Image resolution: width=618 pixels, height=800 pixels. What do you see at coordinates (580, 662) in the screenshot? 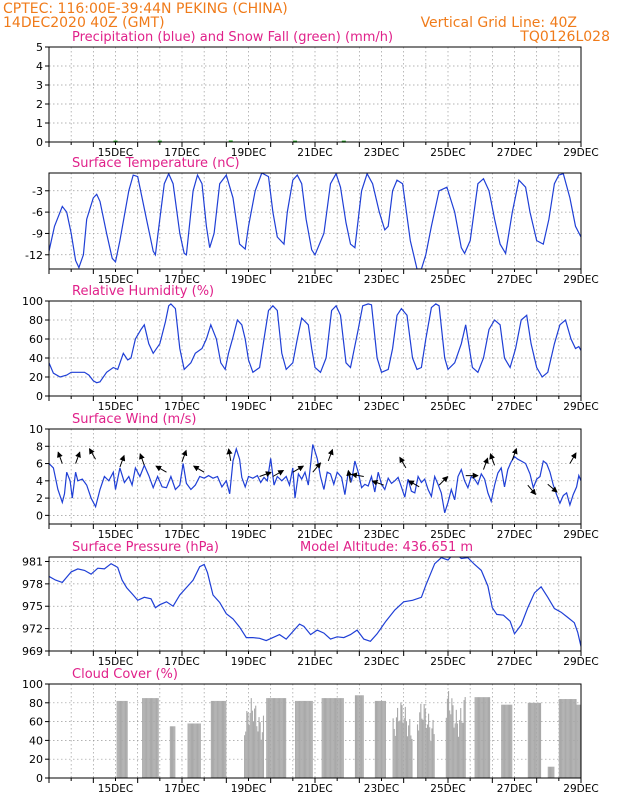
I see `x-tick-label: 29DEC` at bounding box center [580, 662].